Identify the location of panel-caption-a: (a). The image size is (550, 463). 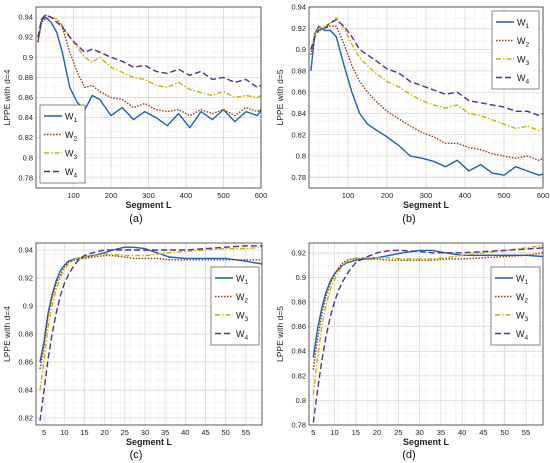
(135, 219).